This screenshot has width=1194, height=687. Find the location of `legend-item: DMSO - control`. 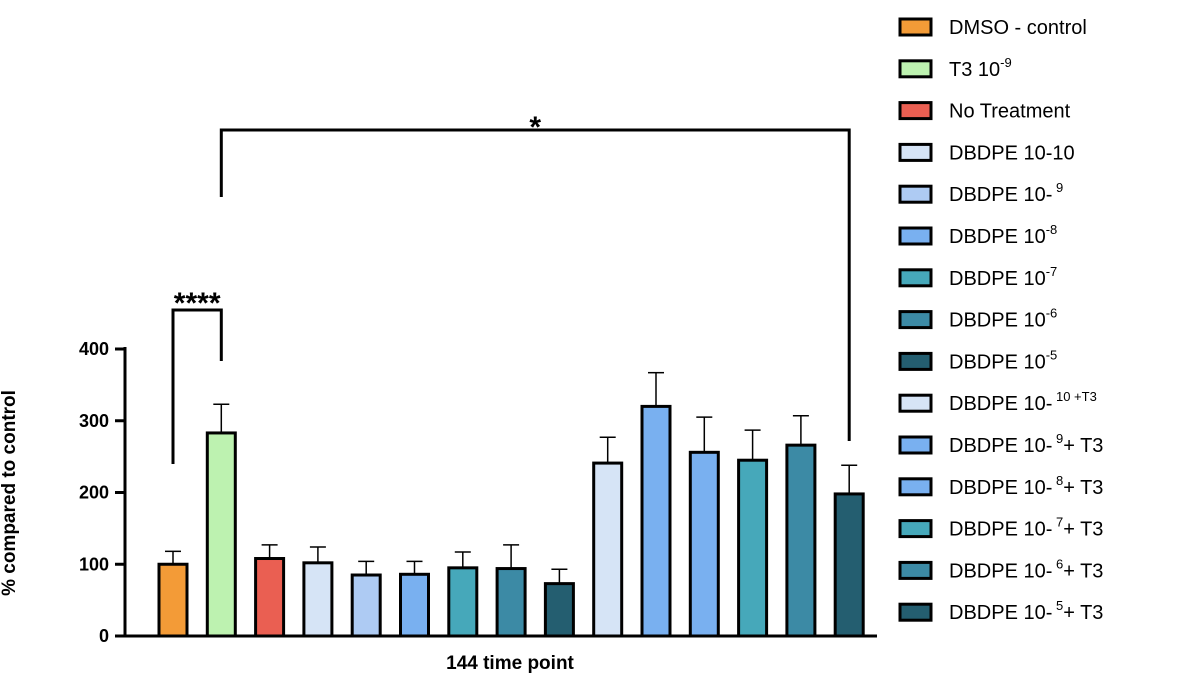

legend-item: DMSO - control is located at coordinates (992, 28).